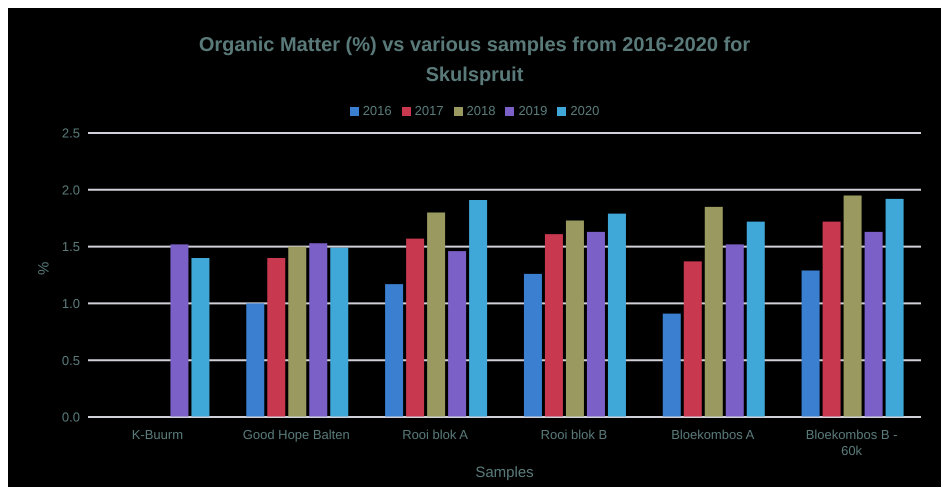 This screenshot has width=949, height=495. Describe the element at coordinates (713, 434) in the screenshot. I see `x-tick-label: Bloekombos A` at that location.